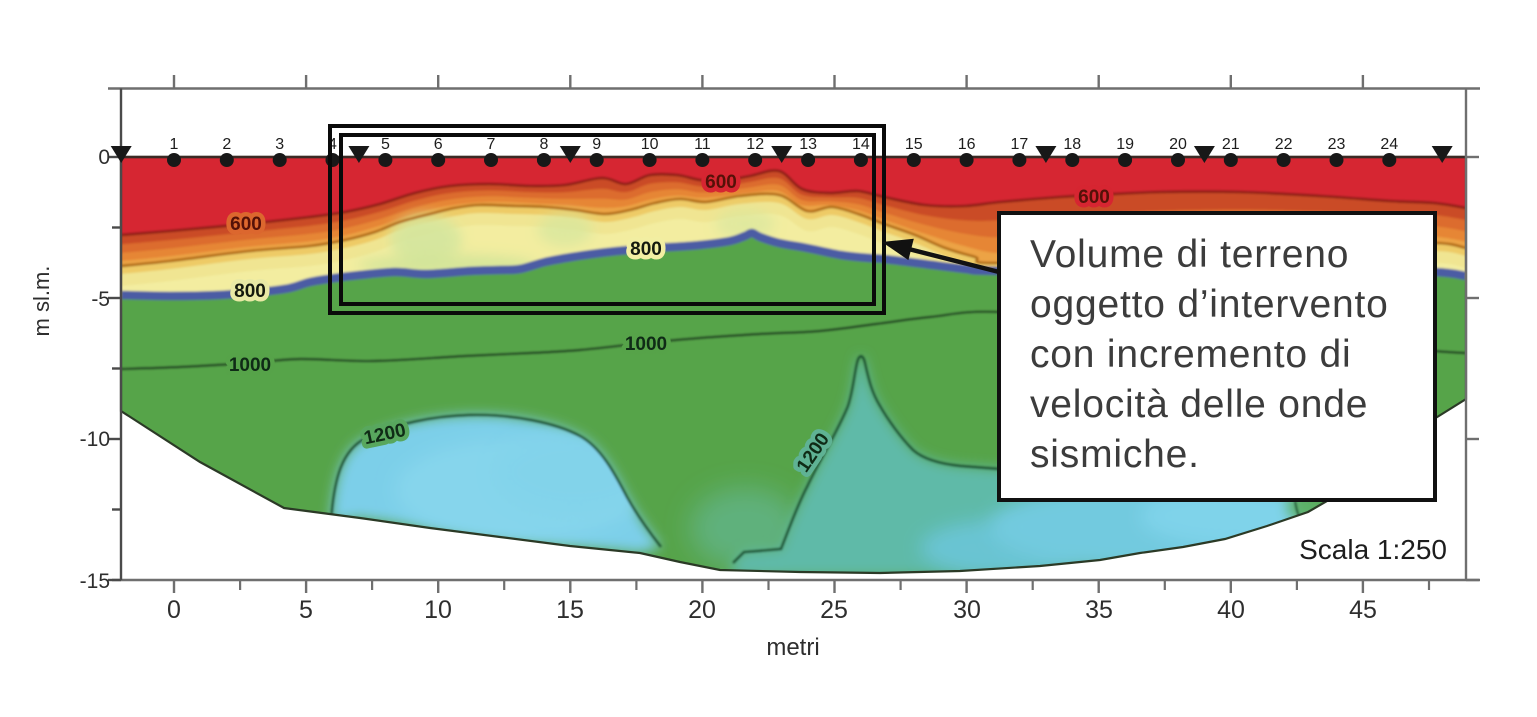 This screenshot has width=1537, height=717. What do you see at coordinates (1190, 354) in the screenshot?
I see `svg-text: con incremento di` at bounding box center [1190, 354].